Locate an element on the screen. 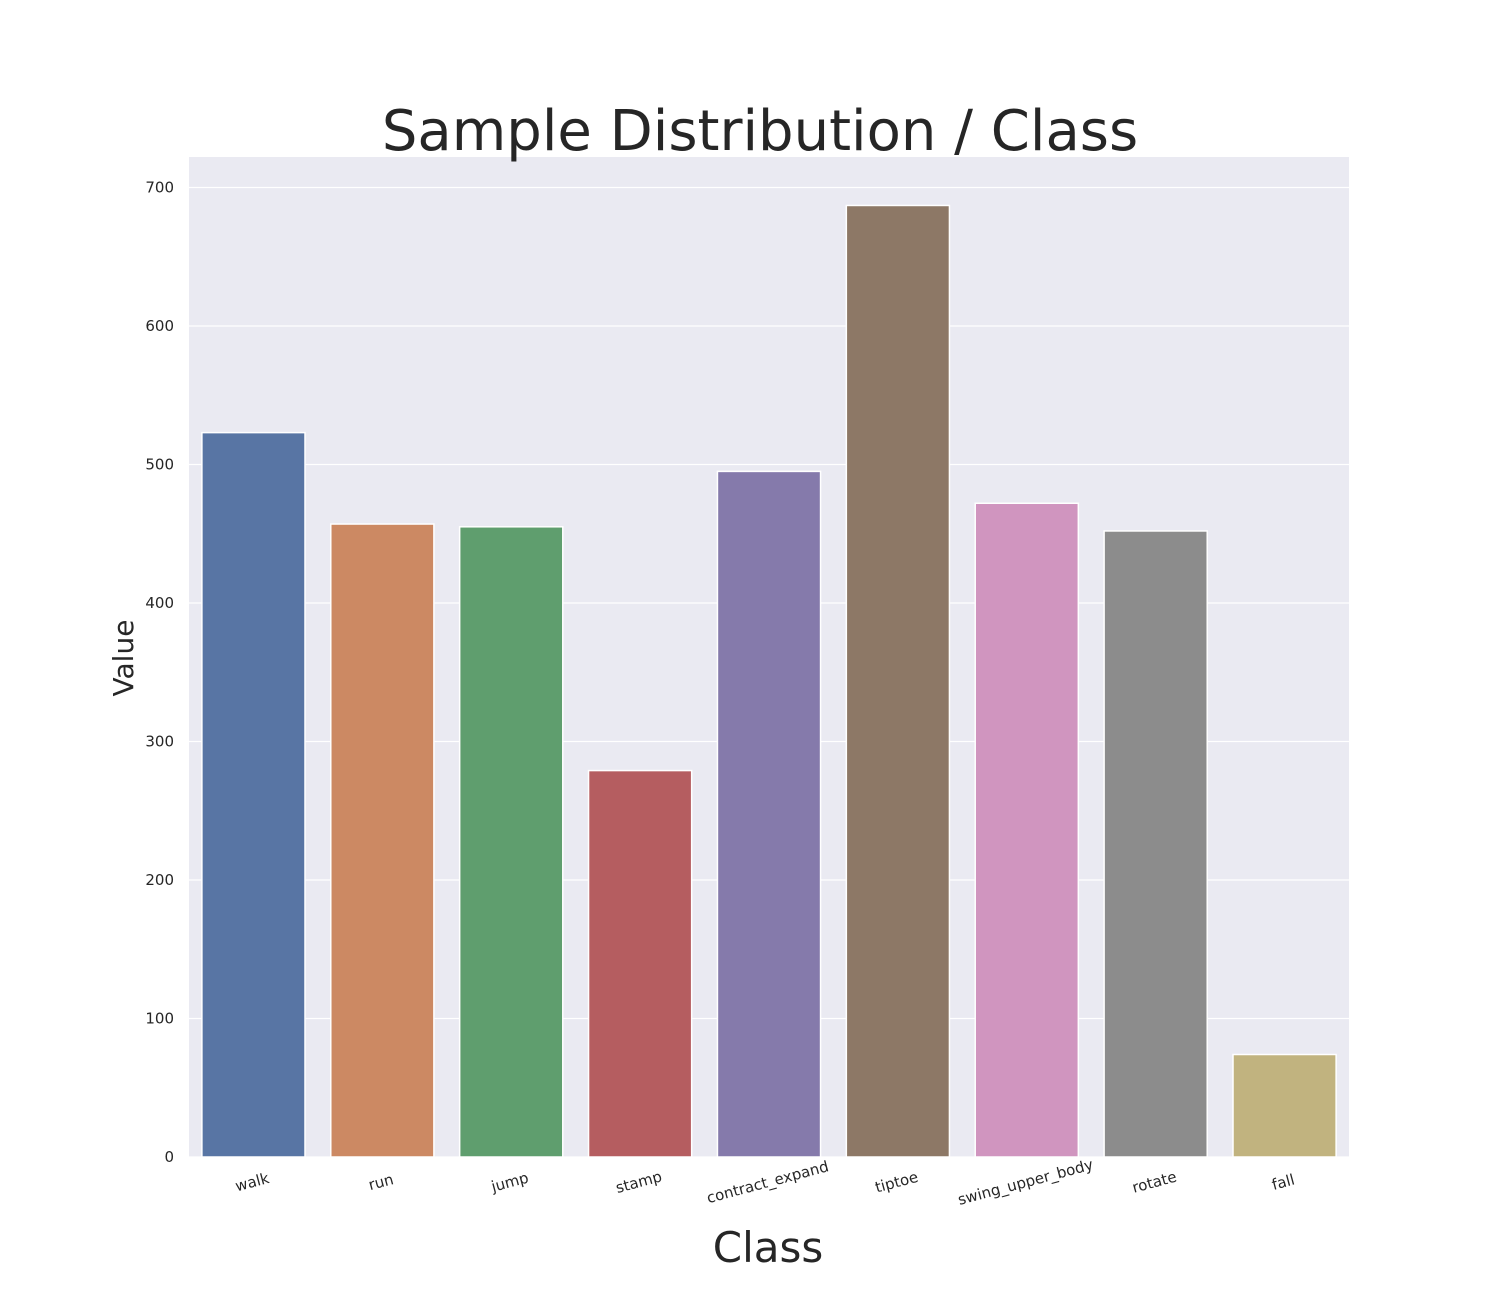 This screenshot has height=1305, width=1500. y-tick-label: 400 is located at coordinates (159, 603).